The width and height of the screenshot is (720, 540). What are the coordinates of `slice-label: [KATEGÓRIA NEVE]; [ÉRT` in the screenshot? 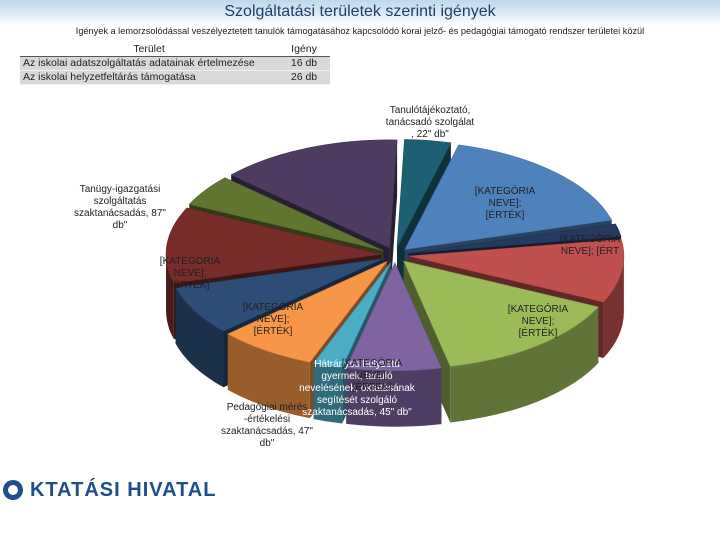 It's located at (590, 244).